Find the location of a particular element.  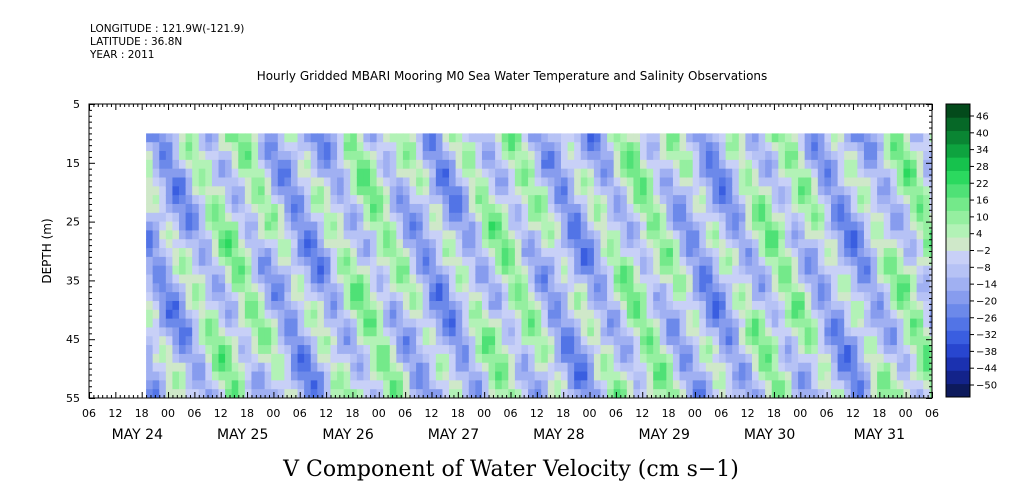

x-day-label: MAY 27 is located at coordinates (453, 435).